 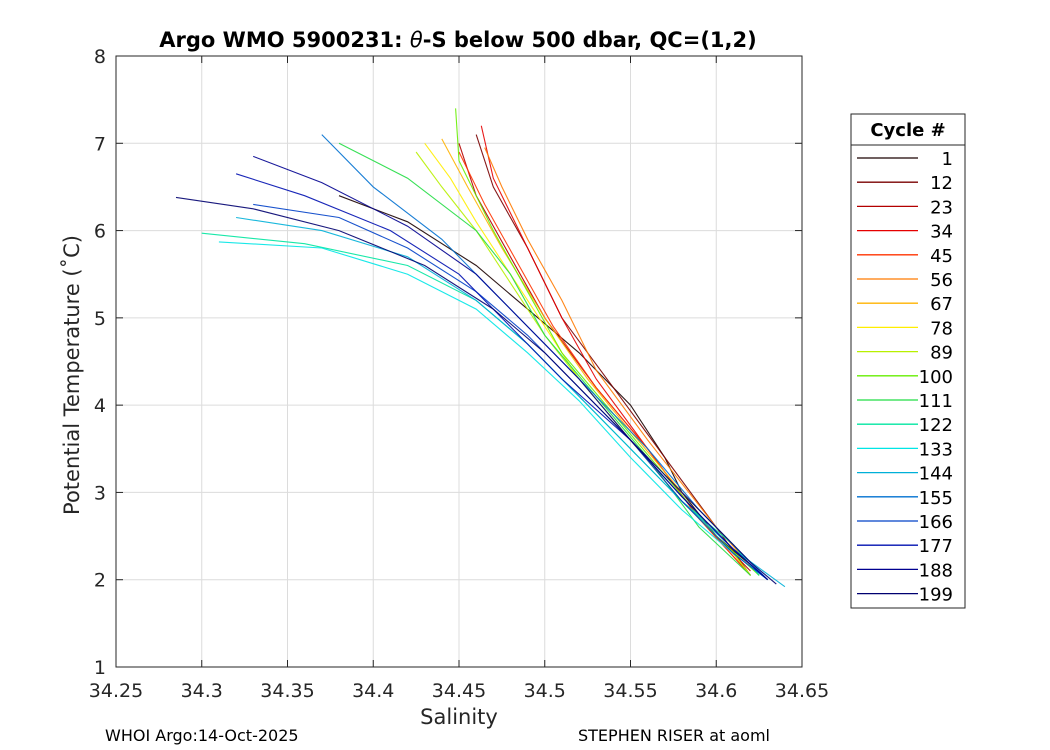 What do you see at coordinates (100, 319) in the screenshot?
I see `y-tick-label: 5` at bounding box center [100, 319].